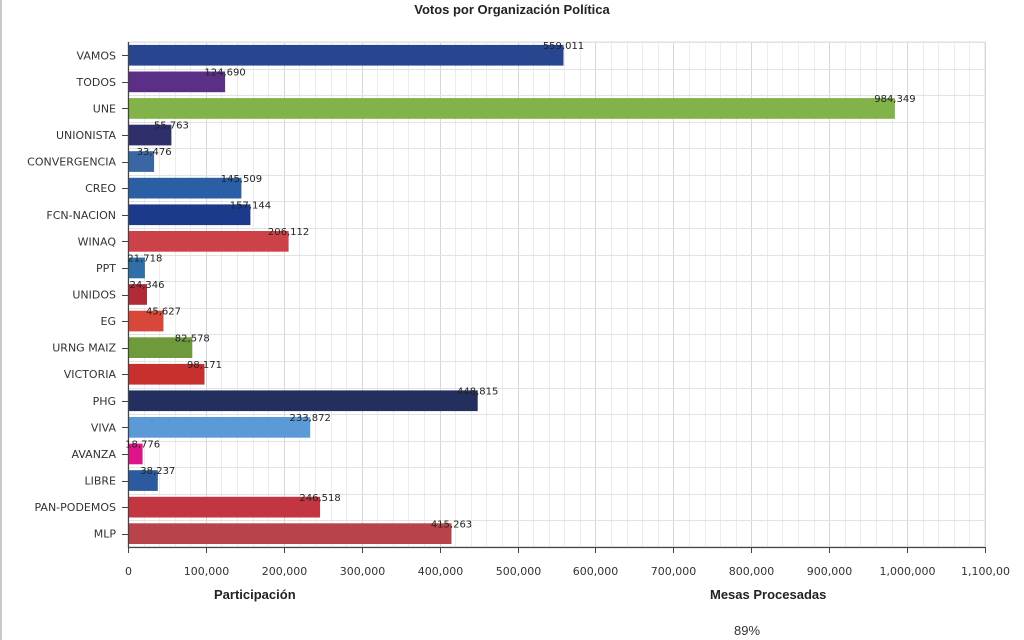 The width and height of the screenshot is (1024, 640). What do you see at coordinates (747, 630) in the screenshot?
I see `mesas-procesadas-value: 89%` at bounding box center [747, 630].